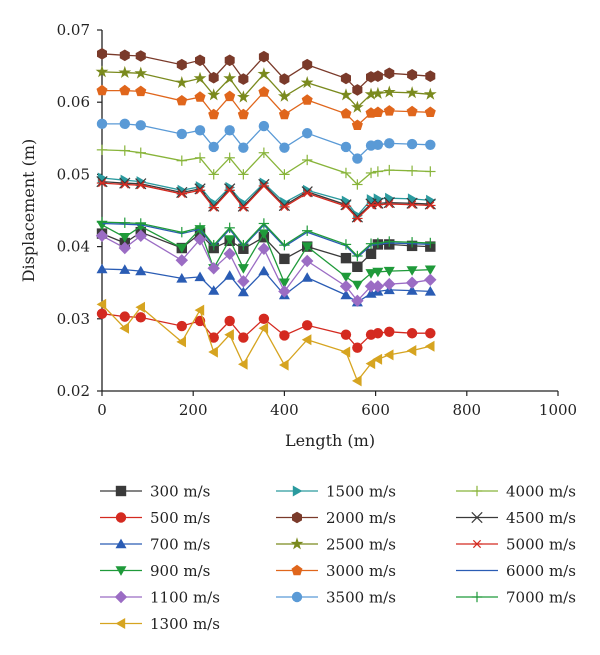  I want to click on x-tick-label: 0, so click(102, 410).